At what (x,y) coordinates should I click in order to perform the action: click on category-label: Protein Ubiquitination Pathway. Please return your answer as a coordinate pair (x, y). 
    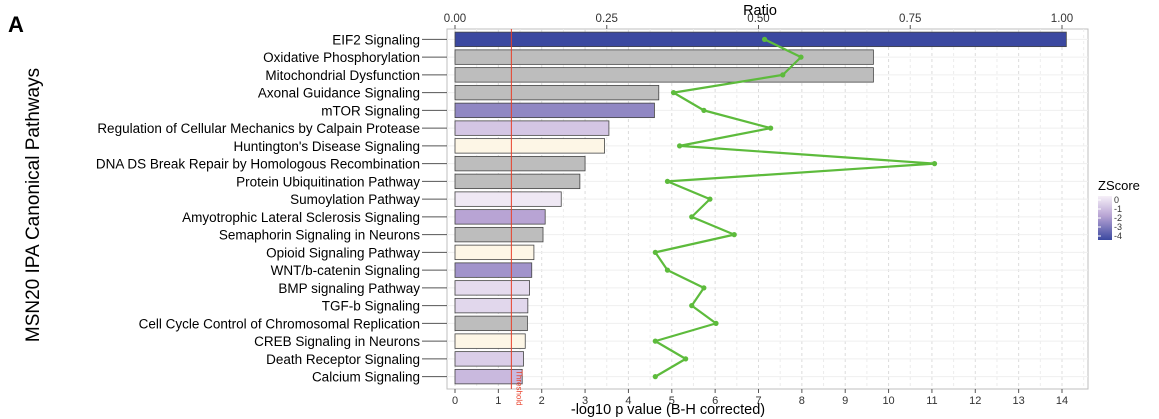
    Looking at the image, I should click on (328, 181).